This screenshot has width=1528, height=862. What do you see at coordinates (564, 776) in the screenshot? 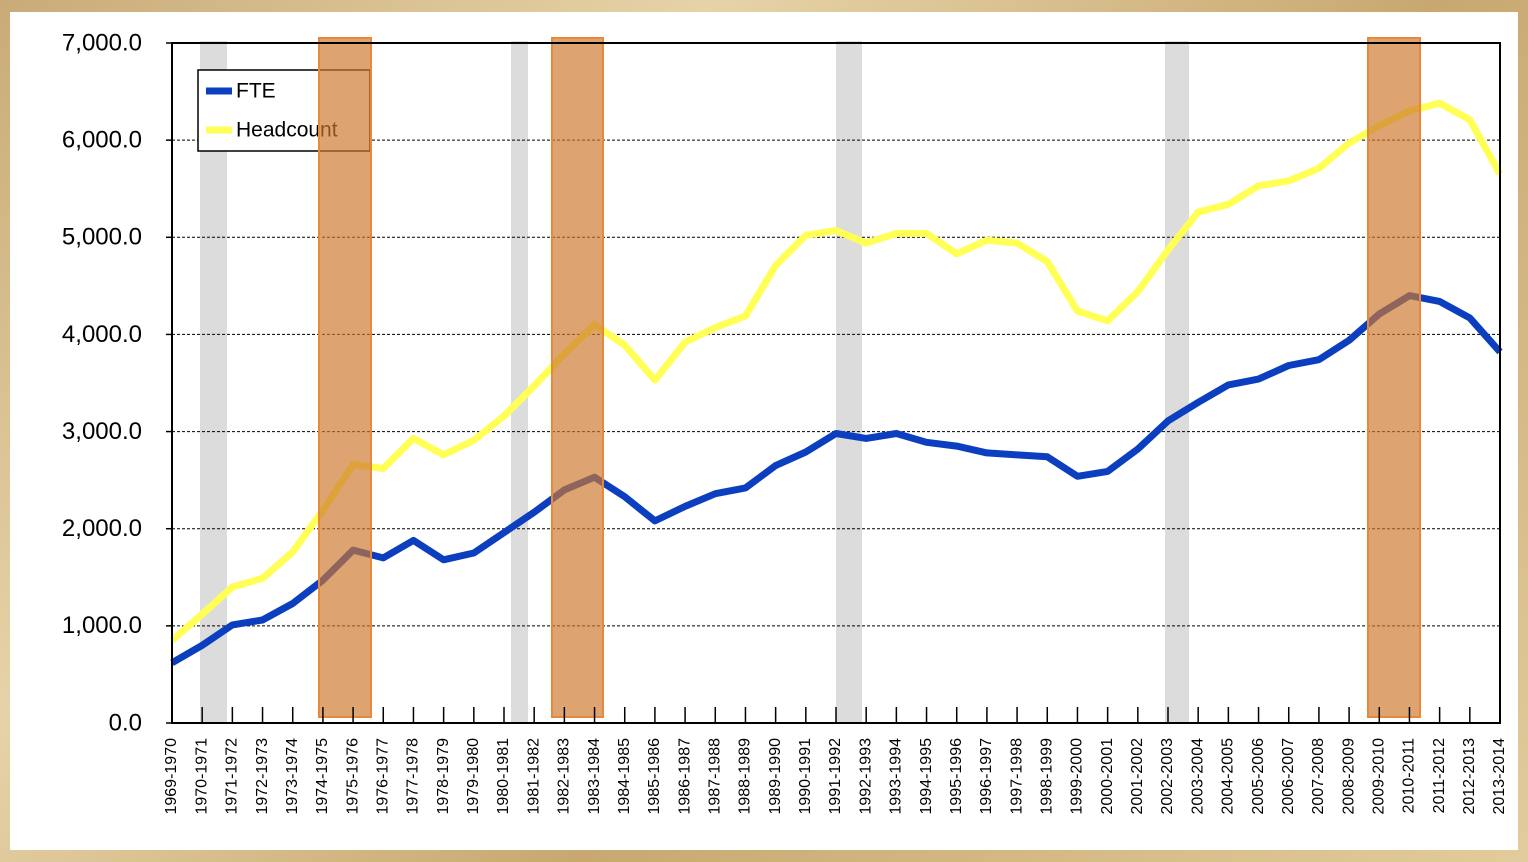
I see `x-tick-label: 1982-1983` at bounding box center [564, 776].